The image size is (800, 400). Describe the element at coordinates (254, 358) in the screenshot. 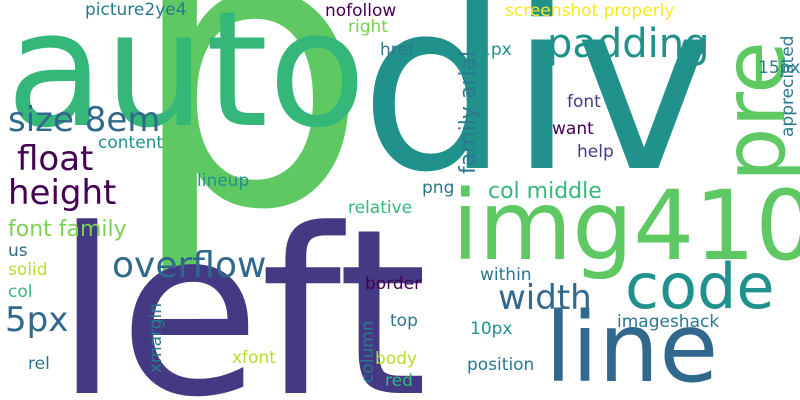

I see `word-xfont: xfont` at that location.